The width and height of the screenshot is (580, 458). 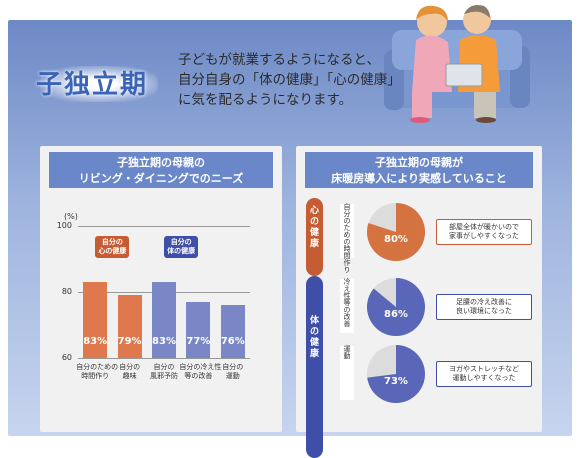 What do you see at coordinates (97, 371) in the screenshot?
I see `x-tick-label: 自分のための 時間作り` at bounding box center [97, 371].